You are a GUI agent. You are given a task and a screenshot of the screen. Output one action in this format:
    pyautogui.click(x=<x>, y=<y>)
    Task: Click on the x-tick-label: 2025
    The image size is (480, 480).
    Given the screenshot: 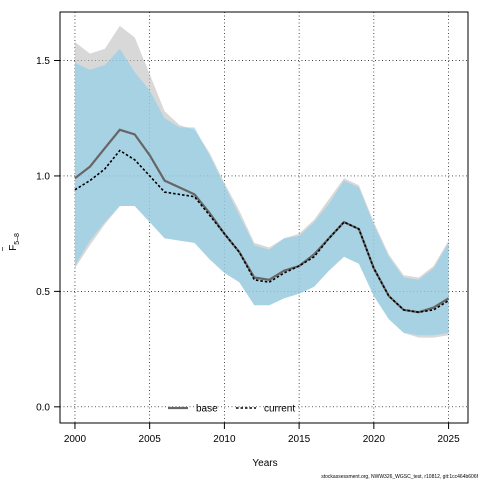 What is the action you would take?
    pyautogui.click(x=448, y=439)
    